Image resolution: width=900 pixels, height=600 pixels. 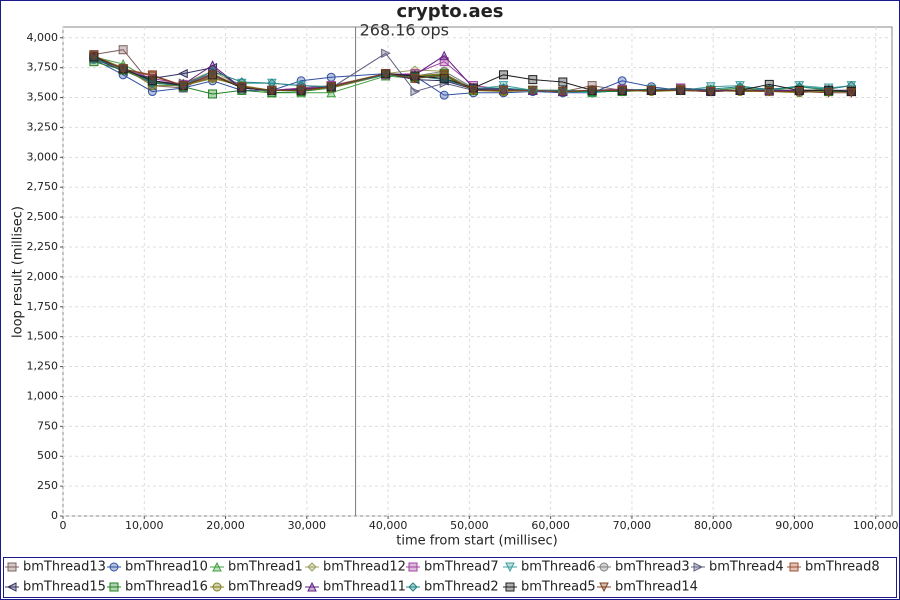 What do you see at coordinates (166, 567) in the screenshot?
I see `legend-label: bmThread10` at bounding box center [166, 567].